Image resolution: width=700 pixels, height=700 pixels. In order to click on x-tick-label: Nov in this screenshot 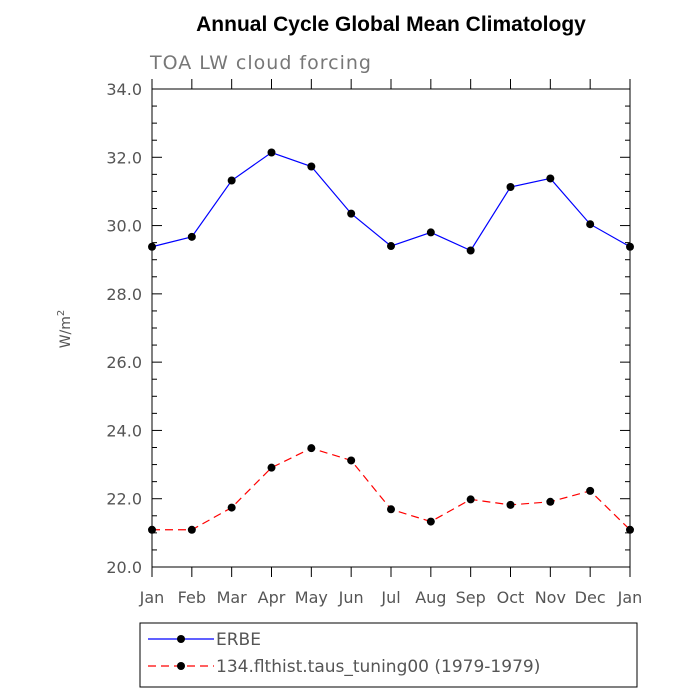, I will do `click(550, 597)`.